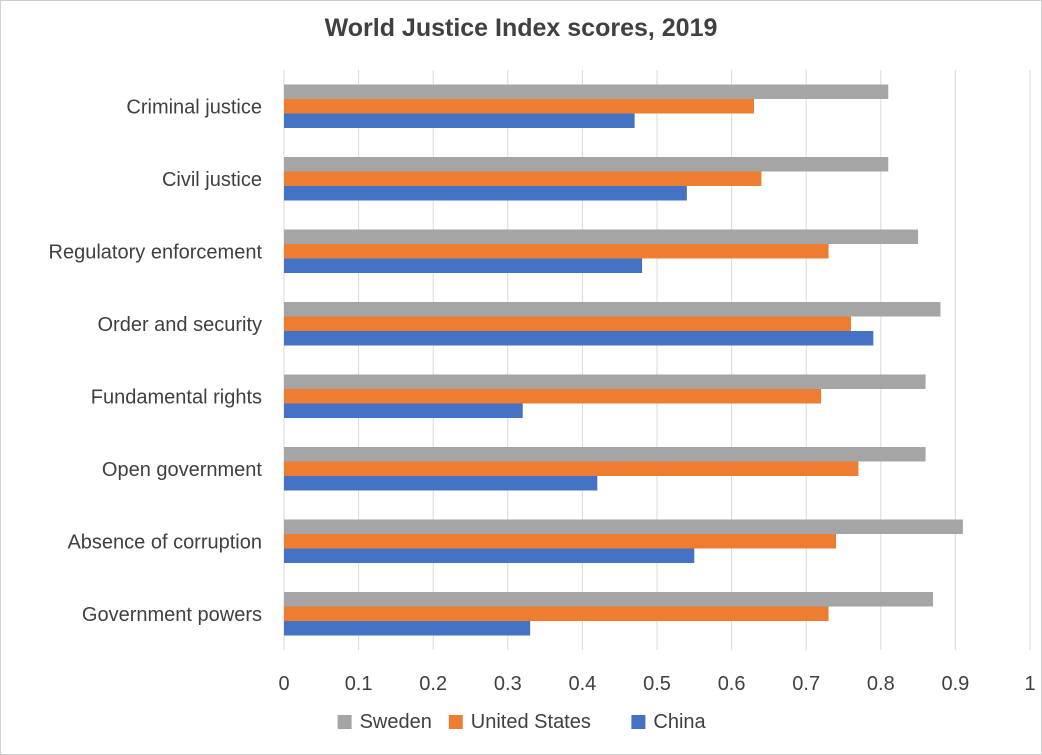 This screenshot has height=755, width=1042. What do you see at coordinates (489, 555) in the screenshot?
I see `bar-china-absence-of-corruption` at bounding box center [489, 555].